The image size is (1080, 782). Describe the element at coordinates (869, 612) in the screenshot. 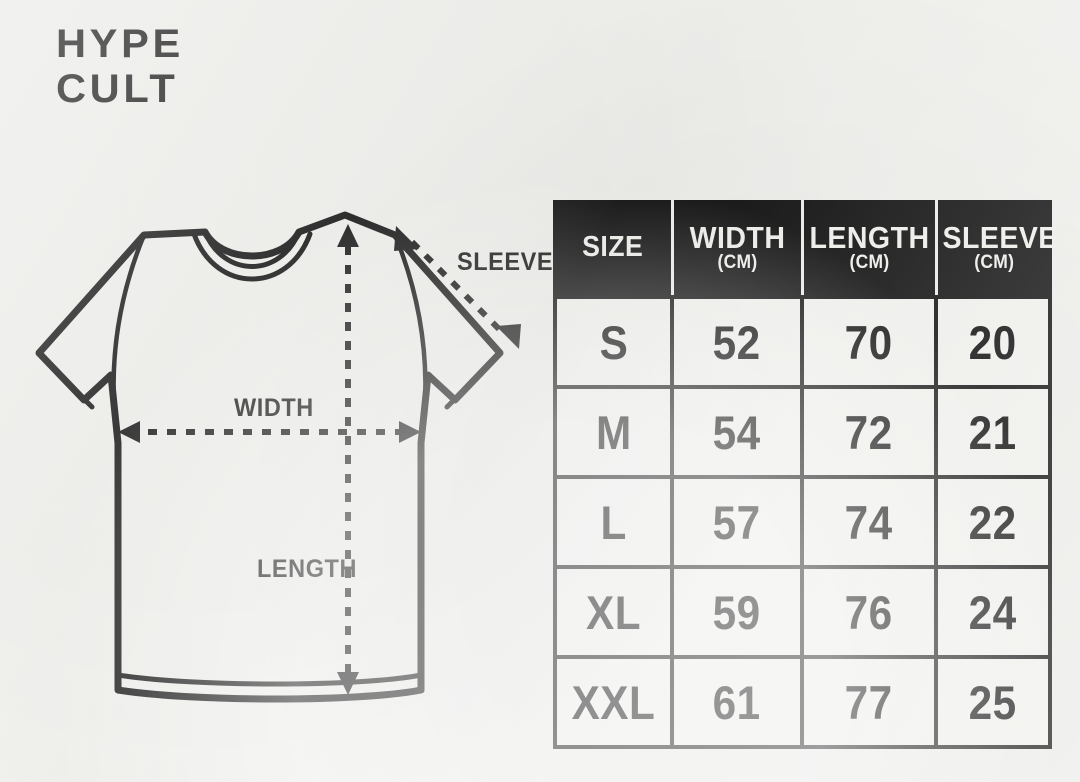

I see `cell-length: 76` at that location.